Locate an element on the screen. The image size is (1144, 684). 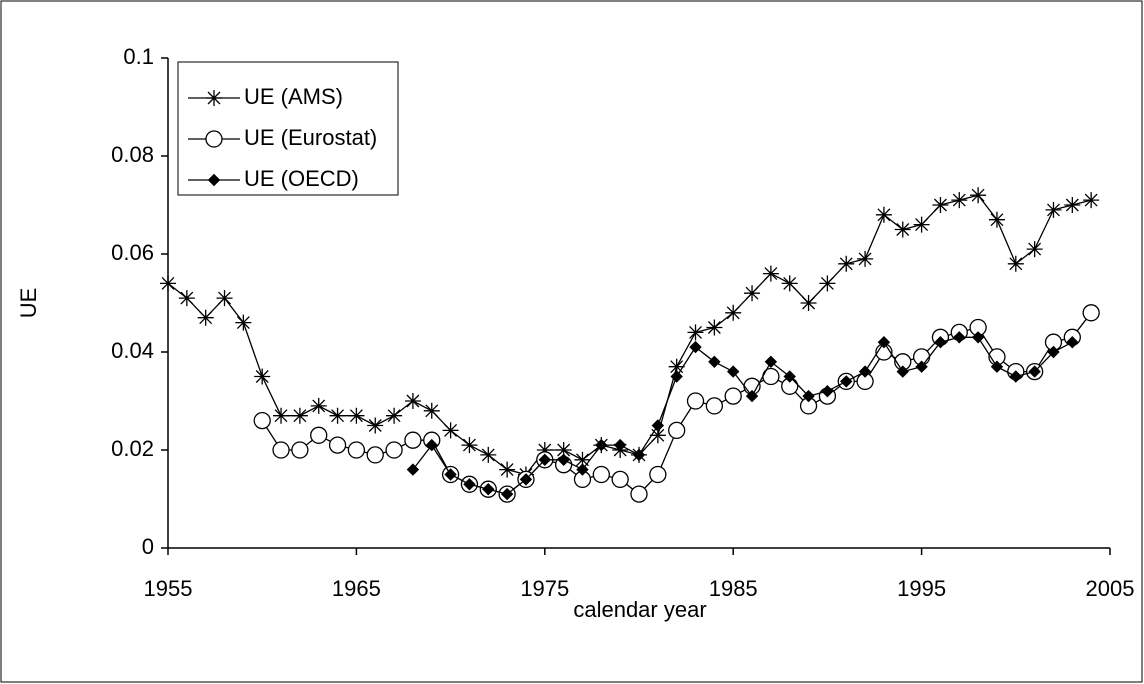
x-axis-label: calendar year is located at coordinates (639, 609).